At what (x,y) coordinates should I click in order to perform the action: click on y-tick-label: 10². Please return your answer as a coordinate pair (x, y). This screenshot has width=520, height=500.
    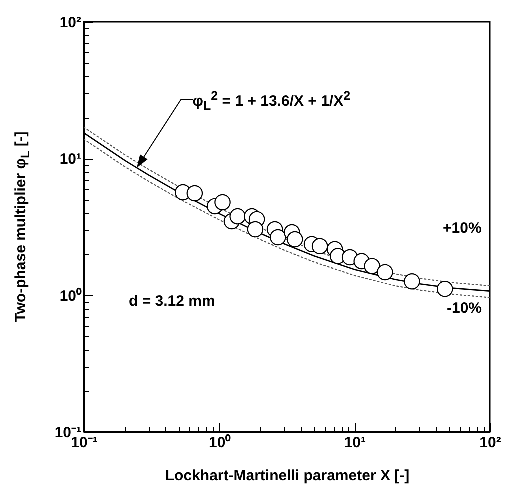
    Looking at the image, I should click on (71, 23).